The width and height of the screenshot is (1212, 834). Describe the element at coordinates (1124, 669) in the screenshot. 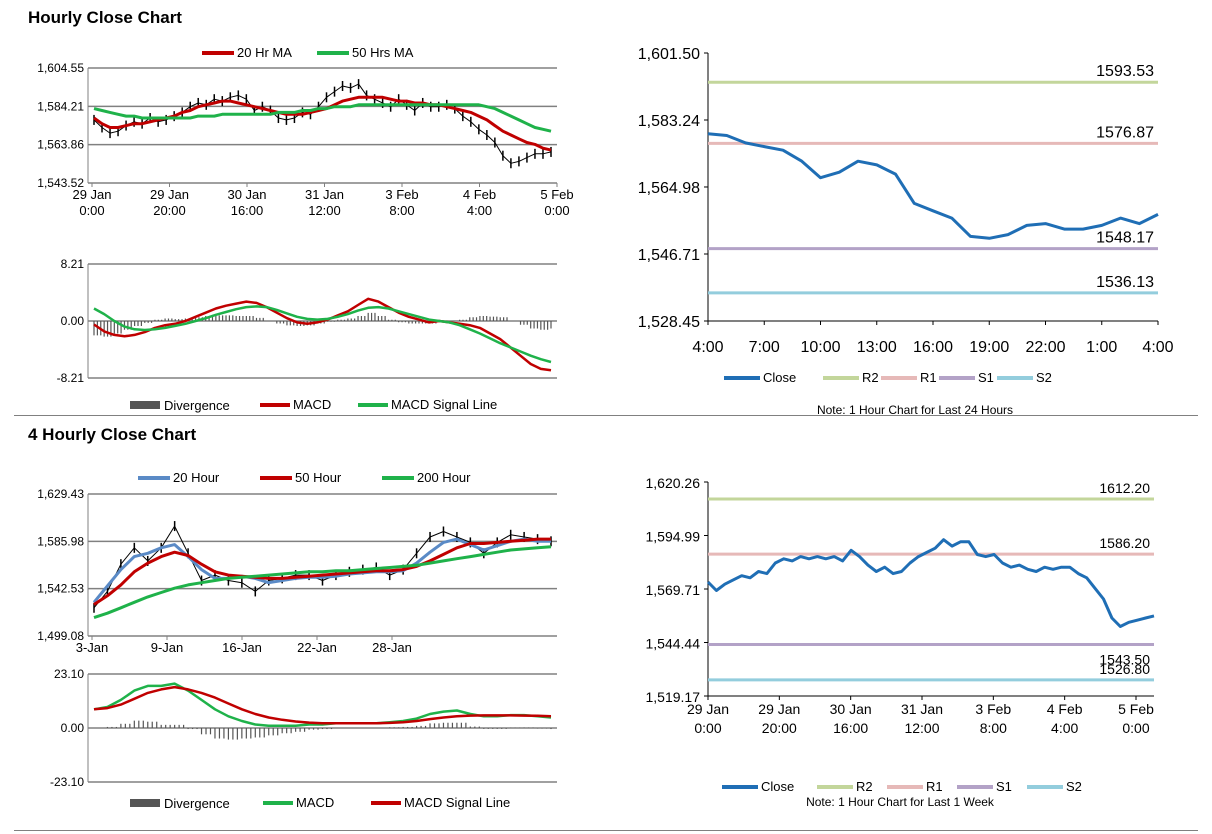

I see `level-label-s2: 1526.80` at that location.